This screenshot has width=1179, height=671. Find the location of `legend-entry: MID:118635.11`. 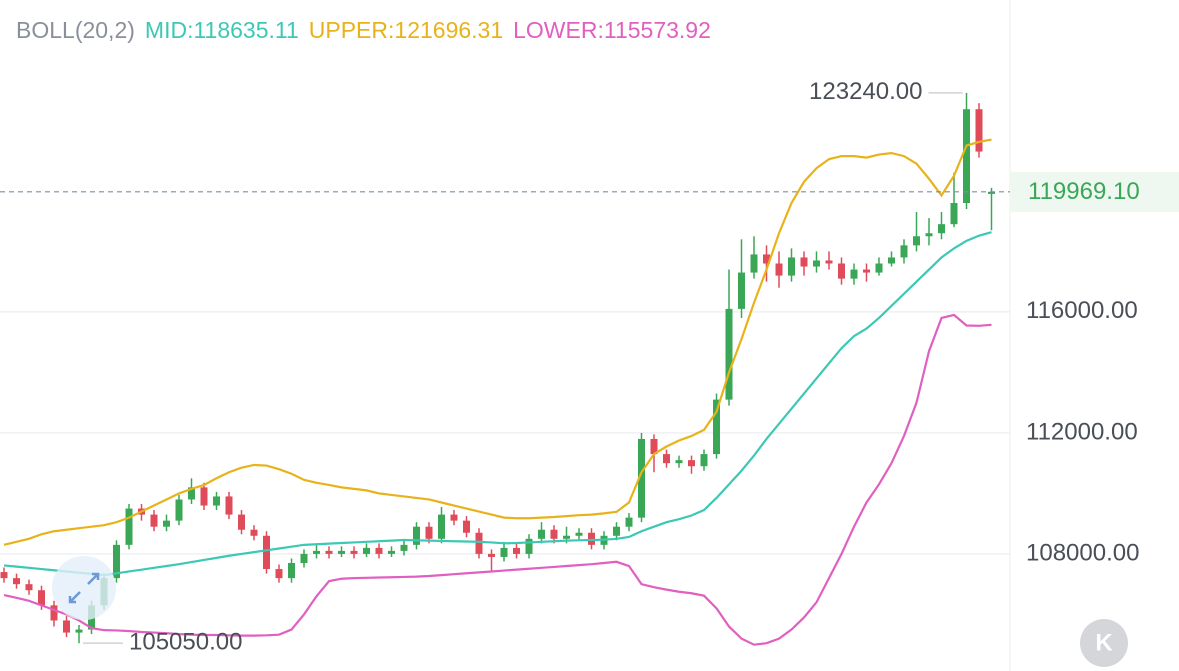

legend-entry: MID:118635.11 is located at coordinates (222, 30).